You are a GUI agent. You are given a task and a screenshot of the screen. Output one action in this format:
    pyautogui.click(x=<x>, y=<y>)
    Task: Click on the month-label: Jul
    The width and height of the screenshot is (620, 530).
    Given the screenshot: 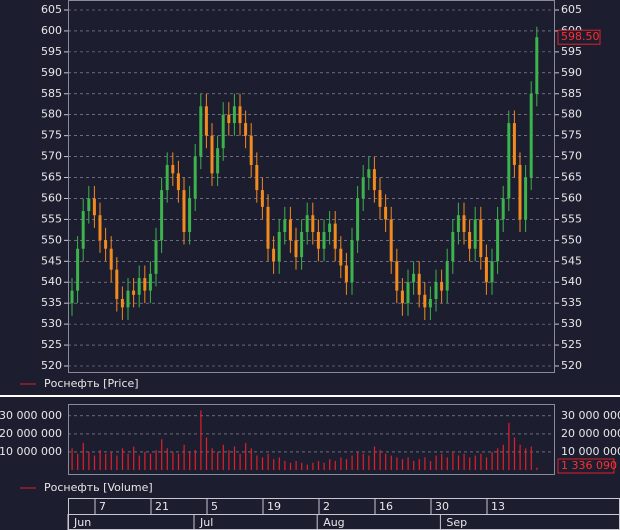 What is the action you would take?
    pyautogui.click(x=206, y=522)
    